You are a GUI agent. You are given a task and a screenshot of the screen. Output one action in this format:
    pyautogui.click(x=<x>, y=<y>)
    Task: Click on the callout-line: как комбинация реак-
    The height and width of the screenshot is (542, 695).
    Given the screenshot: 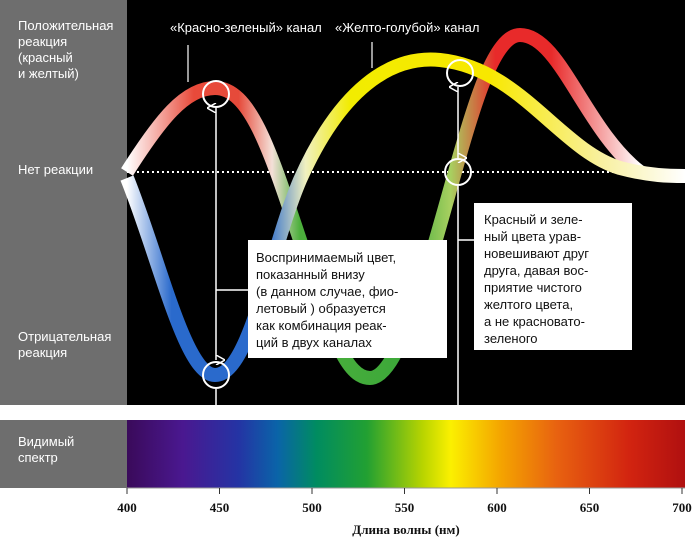 What is the action you would take?
    pyautogui.click(x=321, y=325)
    